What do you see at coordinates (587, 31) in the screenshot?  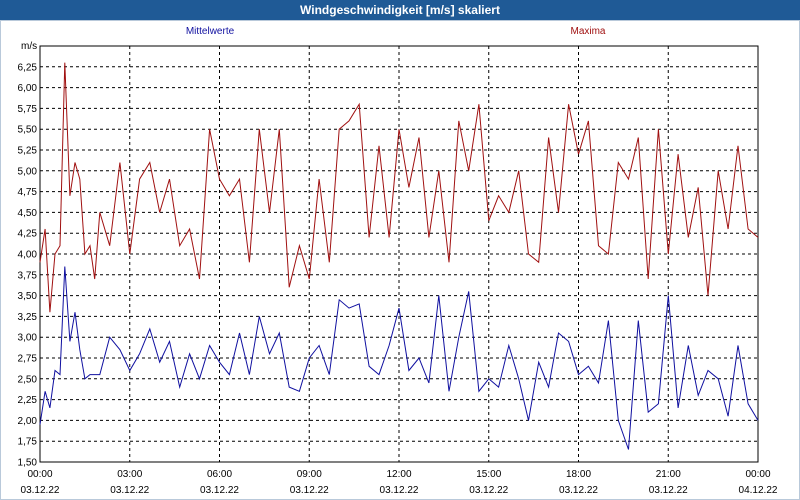 I see `legend-maxima: Maxima` at bounding box center [587, 31].